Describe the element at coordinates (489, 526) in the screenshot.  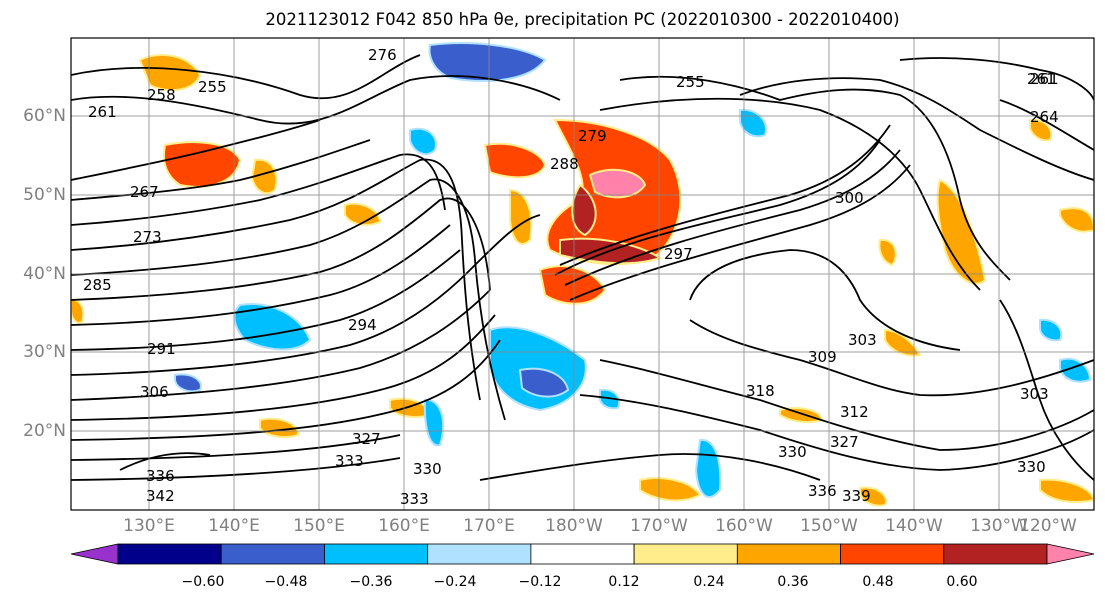
I see `lon-label-170e: 170°E` at that location.